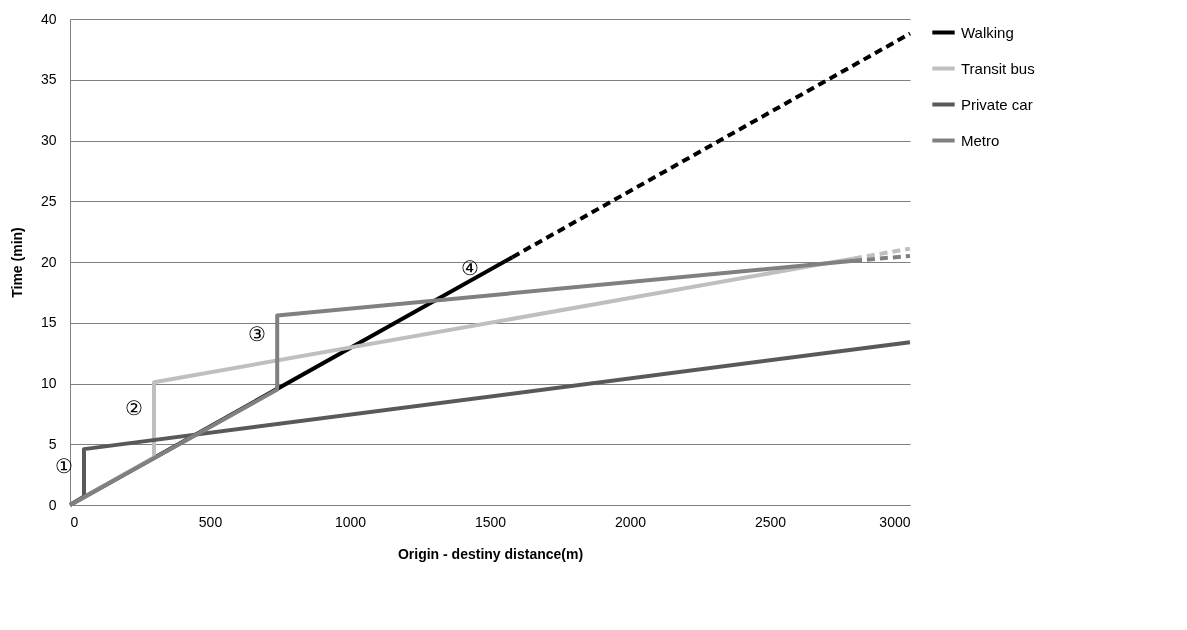  I want to click on y-tick-label: 10, so click(48, 383).